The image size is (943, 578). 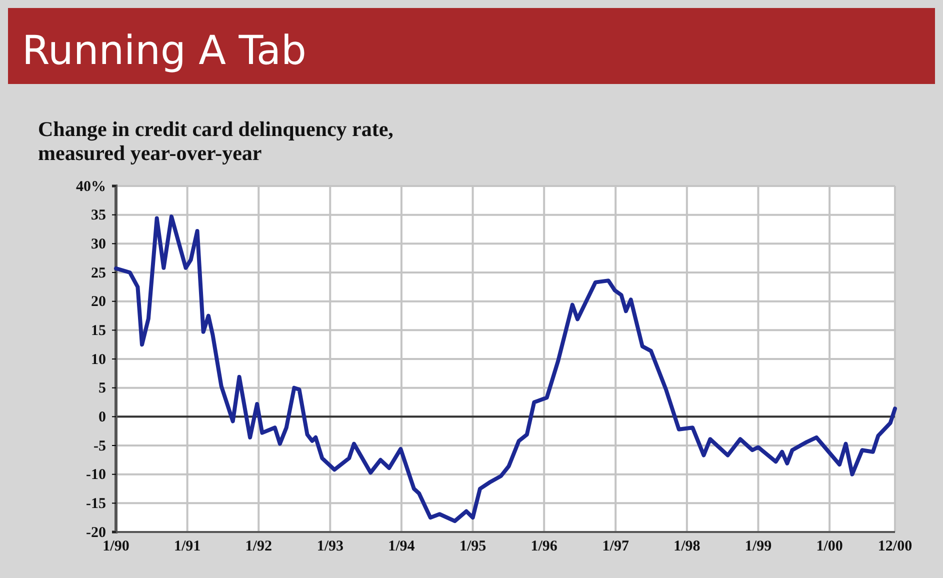 What do you see at coordinates (164, 51) in the screenshot?
I see `chart-title: Running A Tab` at bounding box center [164, 51].